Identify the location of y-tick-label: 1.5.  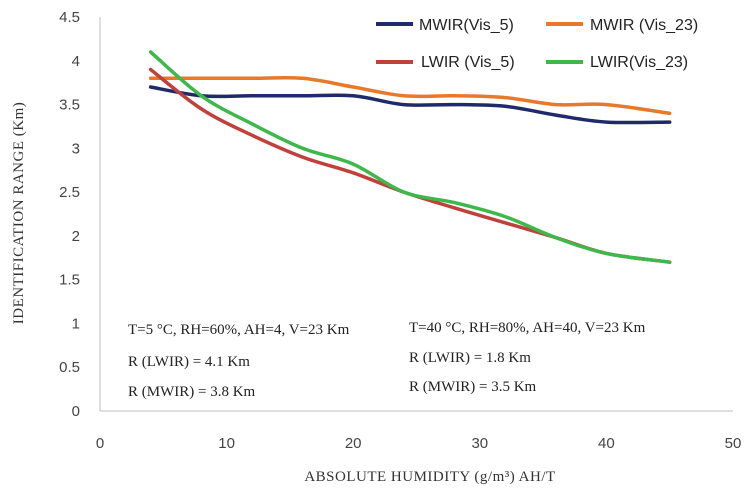
(69, 280).